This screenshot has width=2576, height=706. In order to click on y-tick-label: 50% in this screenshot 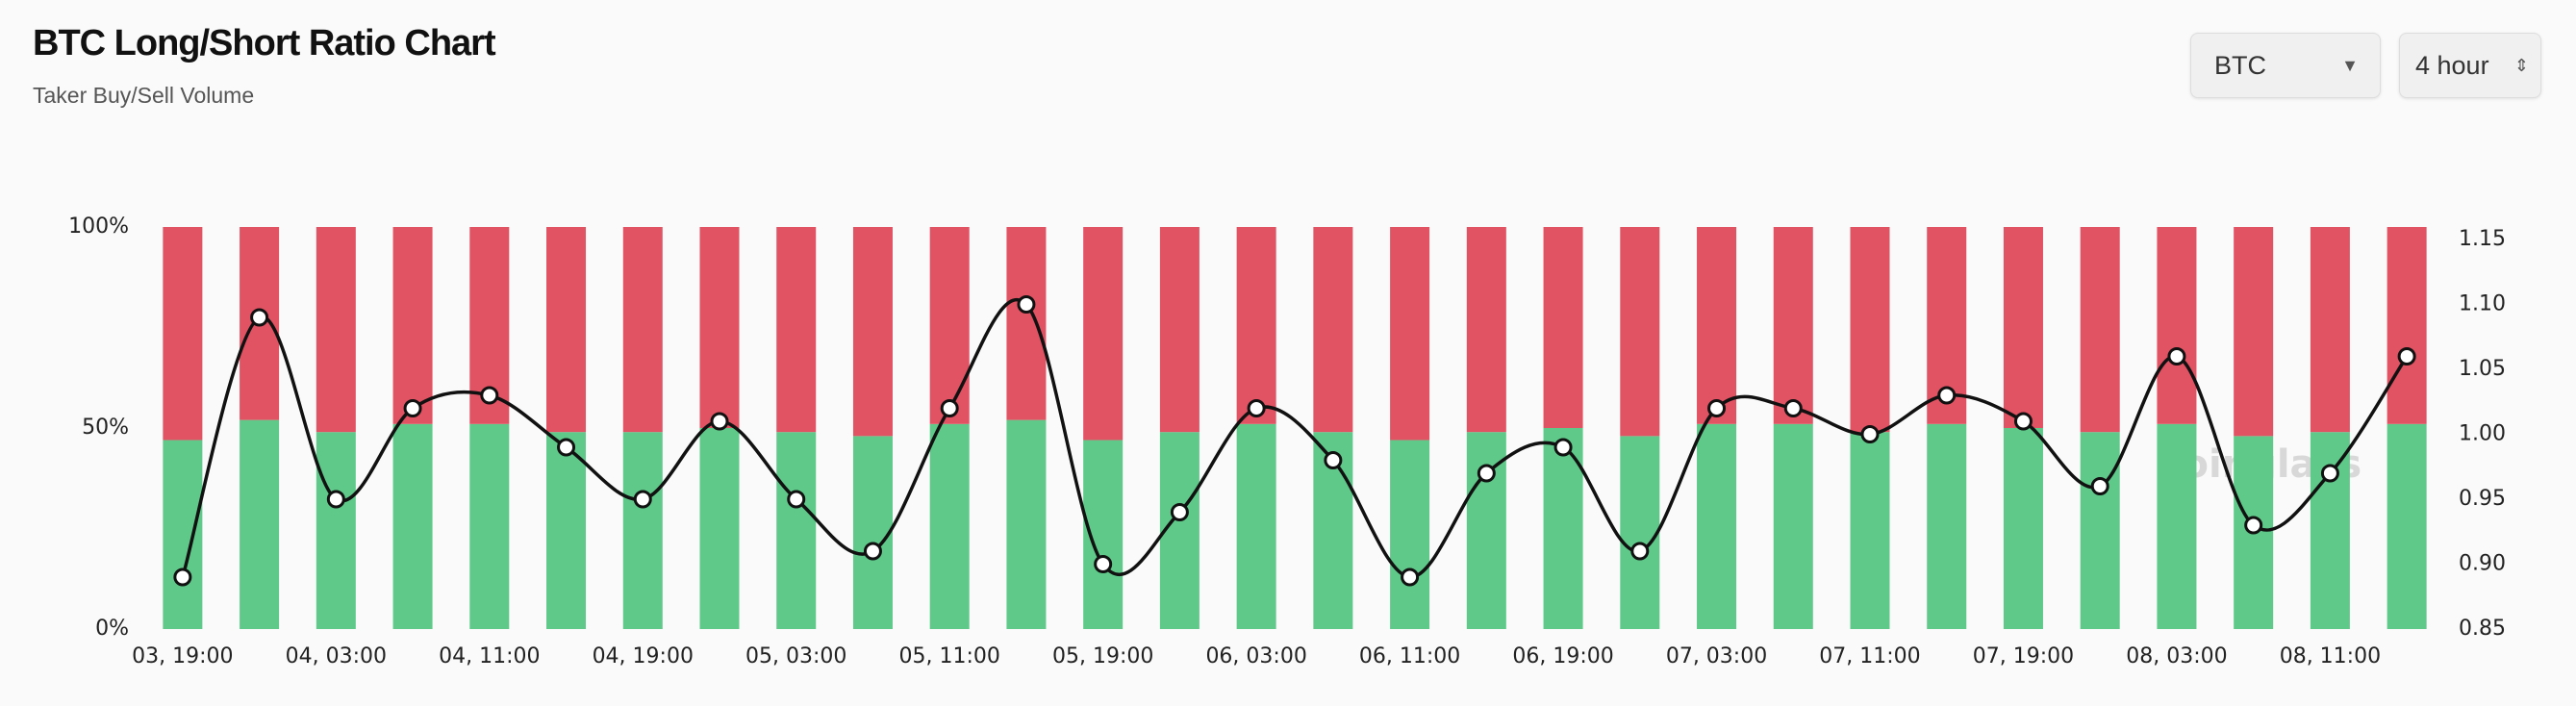, I will do `click(106, 428)`.